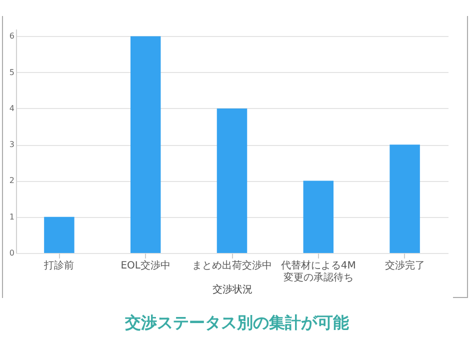 The height and width of the screenshot is (353, 474). I want to click on y-tick-label: 5, so click(11, 72).